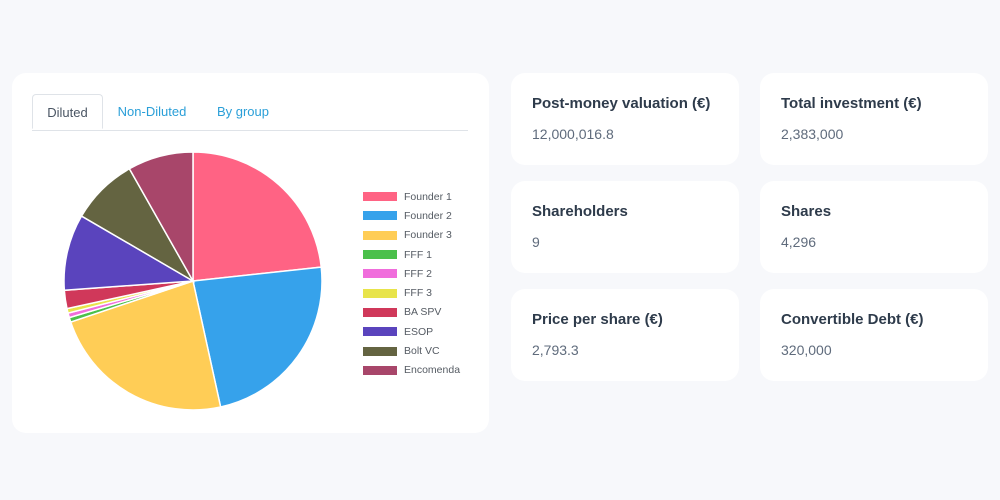 This screenshot has height=500, width=1000. I want to click on pie-slice-esop, so click(129, 253).